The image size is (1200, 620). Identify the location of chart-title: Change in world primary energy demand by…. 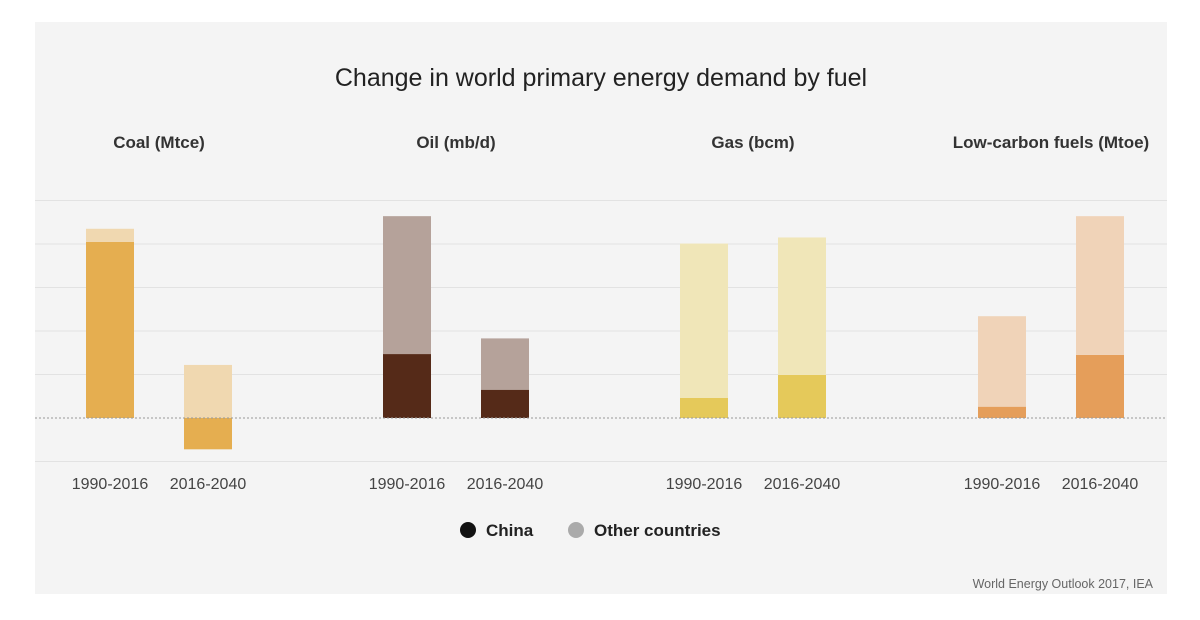
(601, 78).